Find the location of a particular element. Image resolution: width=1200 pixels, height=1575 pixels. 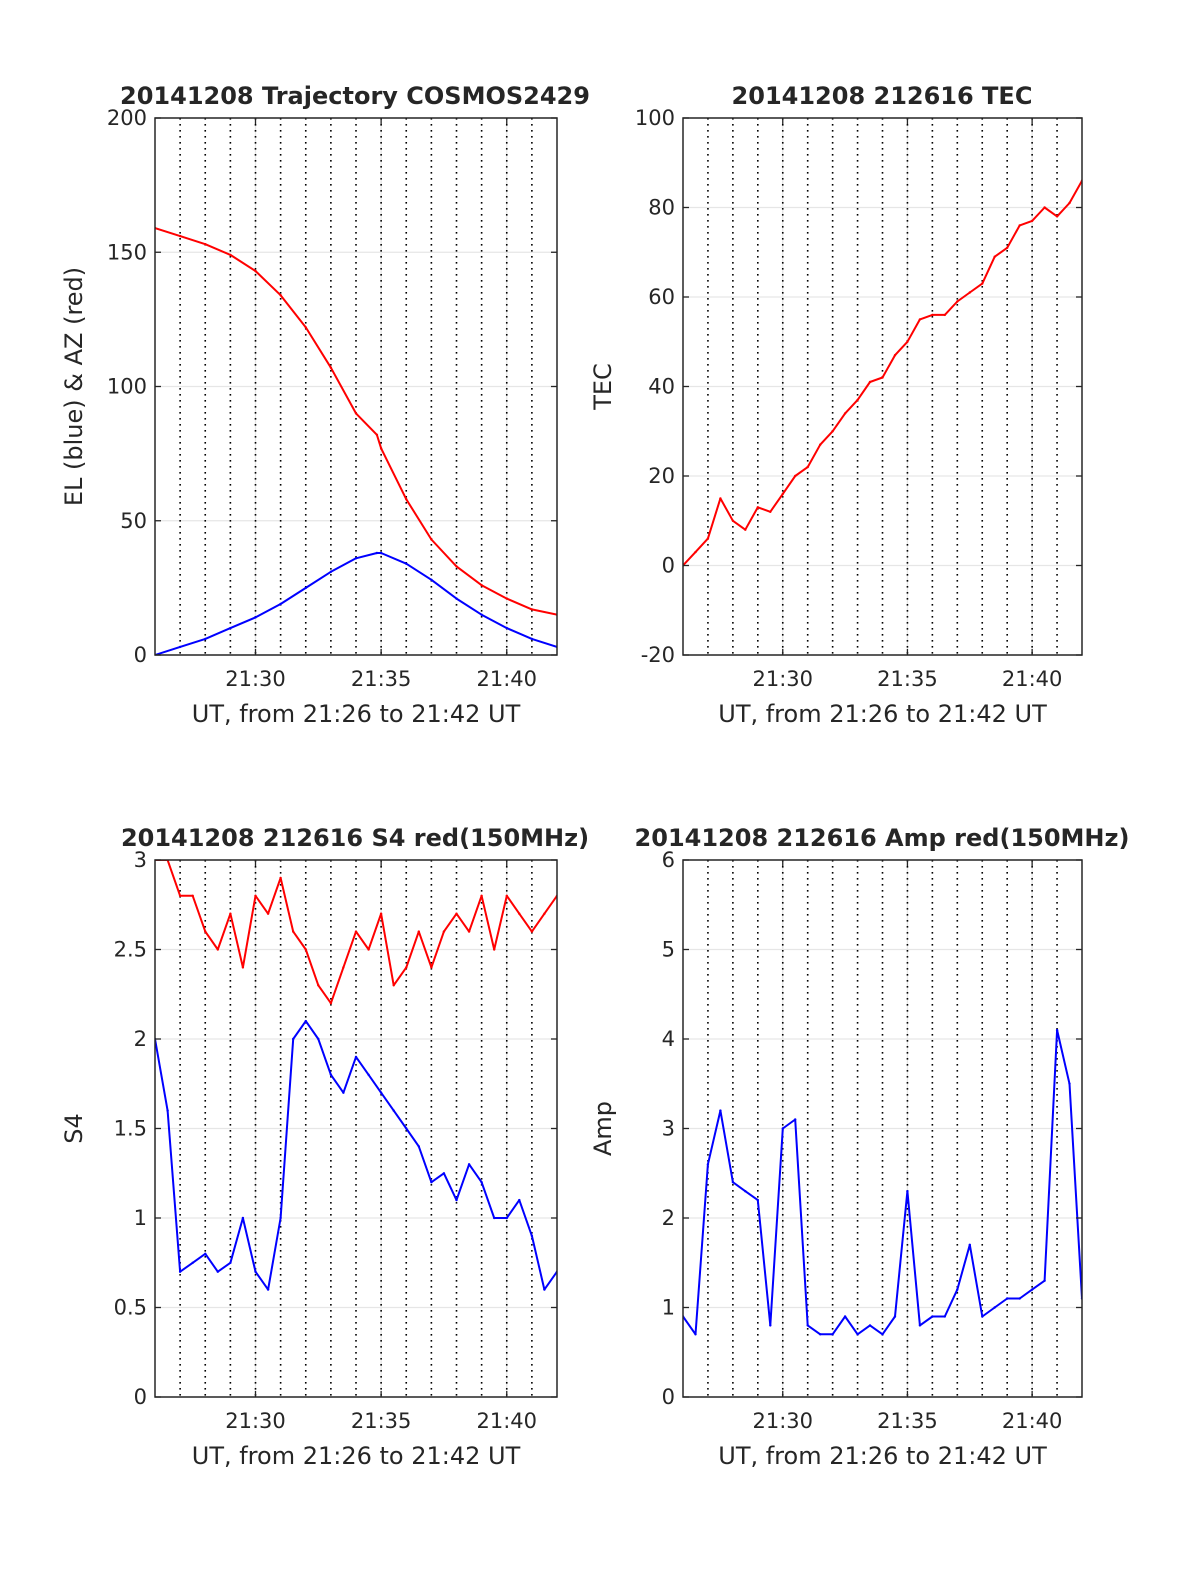

y-tick-label: 50 is located at coordinates (133, 521).